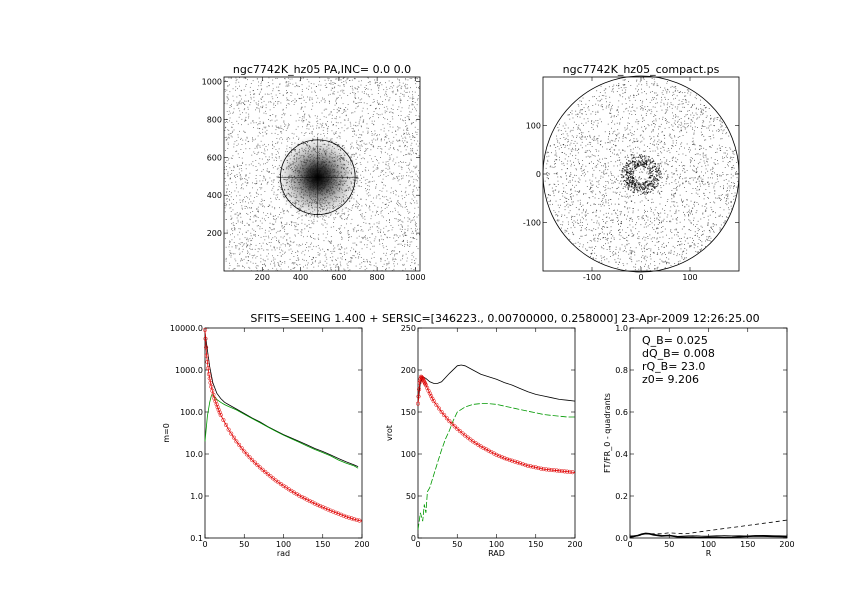 This screenshot has height=595, width=842. What do you see at coordinates (621, 496) in the screenshot?
I see `ft-quadrants-ytick-label-1: 0.2` at bounding box center [621, 496].